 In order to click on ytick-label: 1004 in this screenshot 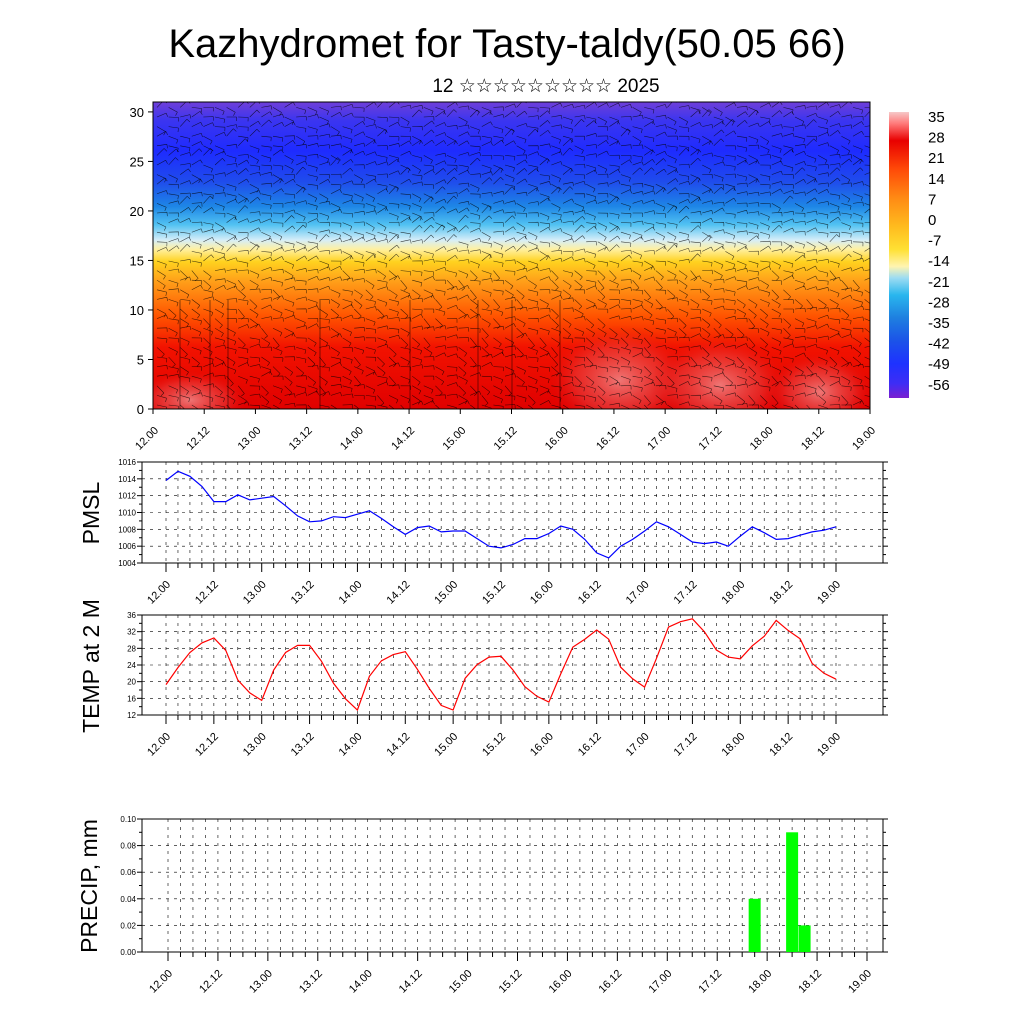, I will do `click(127, 563)`.